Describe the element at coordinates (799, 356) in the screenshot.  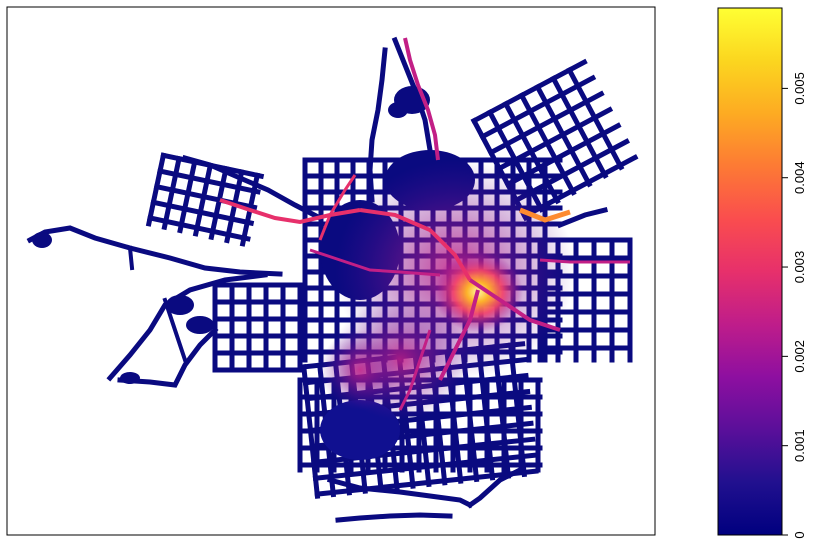
I see `colorbar-tick-label: 0.002` at that location.